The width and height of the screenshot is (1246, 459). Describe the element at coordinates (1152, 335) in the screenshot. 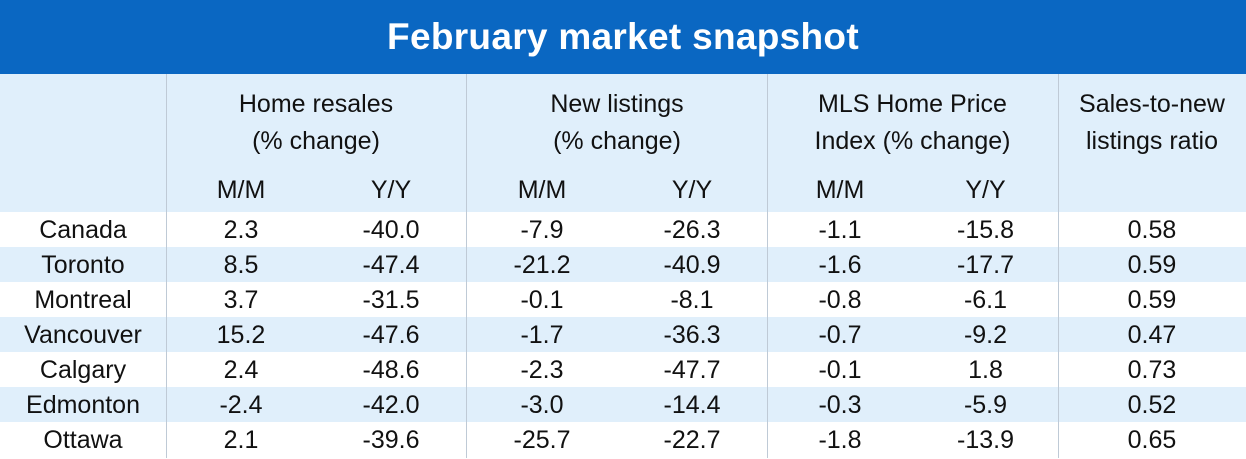

I see `value-sales-to-new-listings-ratio: 0.47` at that location.